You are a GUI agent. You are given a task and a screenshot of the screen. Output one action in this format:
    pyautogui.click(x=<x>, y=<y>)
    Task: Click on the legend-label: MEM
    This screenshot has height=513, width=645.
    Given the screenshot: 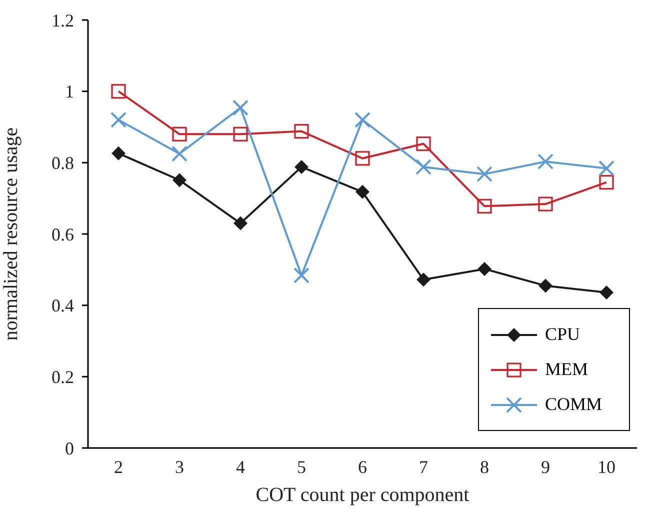 What is the action you would take?
    pyautogui.click(x=566, y=369)
    